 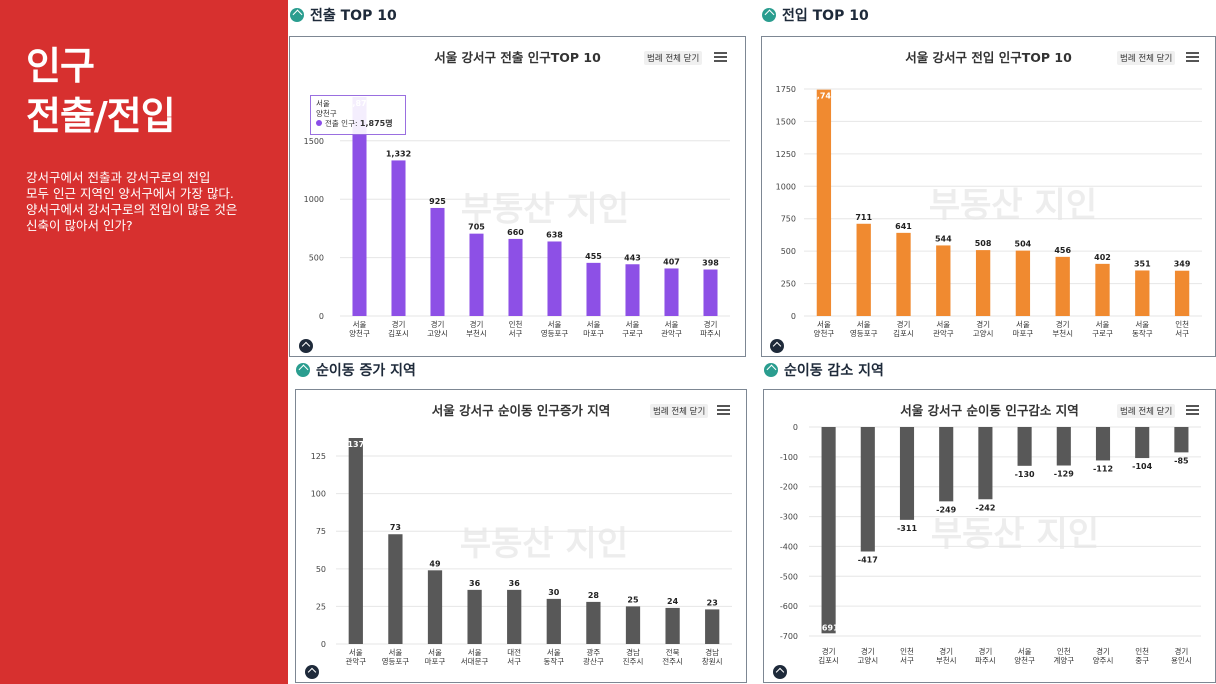 What do you see at coordinates (554, 592) in the screenshot?
I see `data-label: 30` at bounding box center [554, 592].